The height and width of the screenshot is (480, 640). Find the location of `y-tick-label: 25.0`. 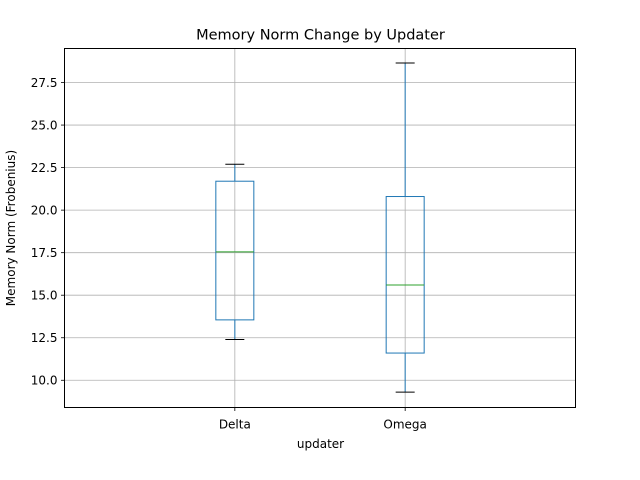

y-tick-label: 25.0 is located at coordinates (44, 125).